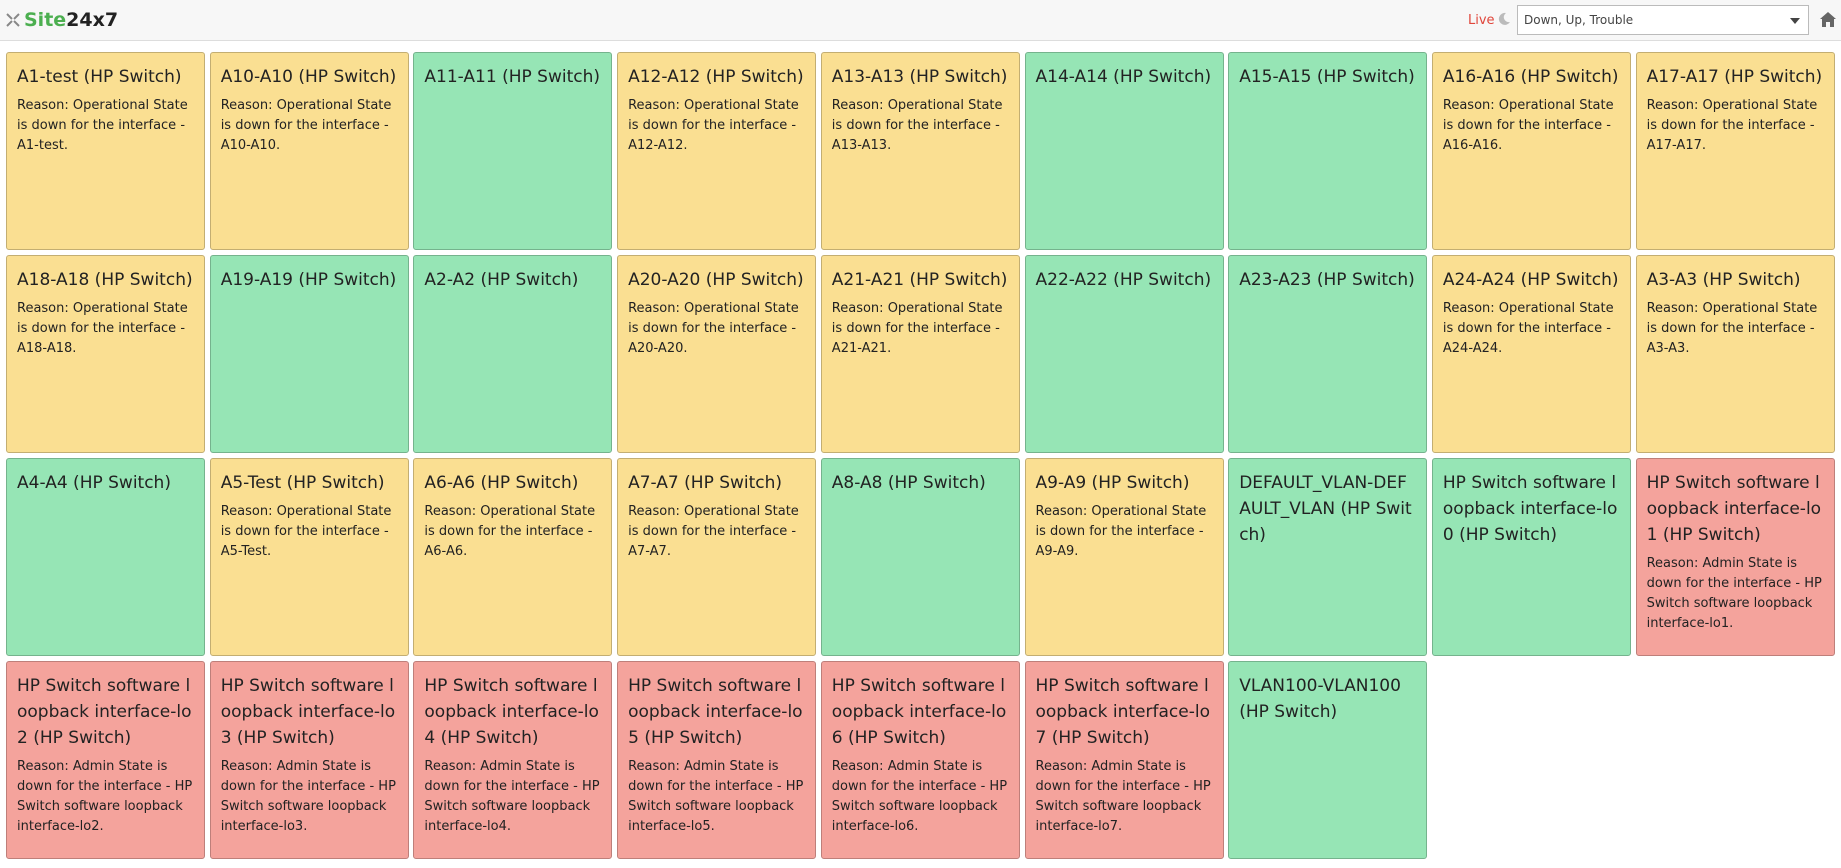 This screenshot has height=868, width=1841. What do you see at coordinates (1328, 151) in the screenshot?
I see `monitor-tile: A15-A15 (HP Switch)` at bounding box center [1328, 151].